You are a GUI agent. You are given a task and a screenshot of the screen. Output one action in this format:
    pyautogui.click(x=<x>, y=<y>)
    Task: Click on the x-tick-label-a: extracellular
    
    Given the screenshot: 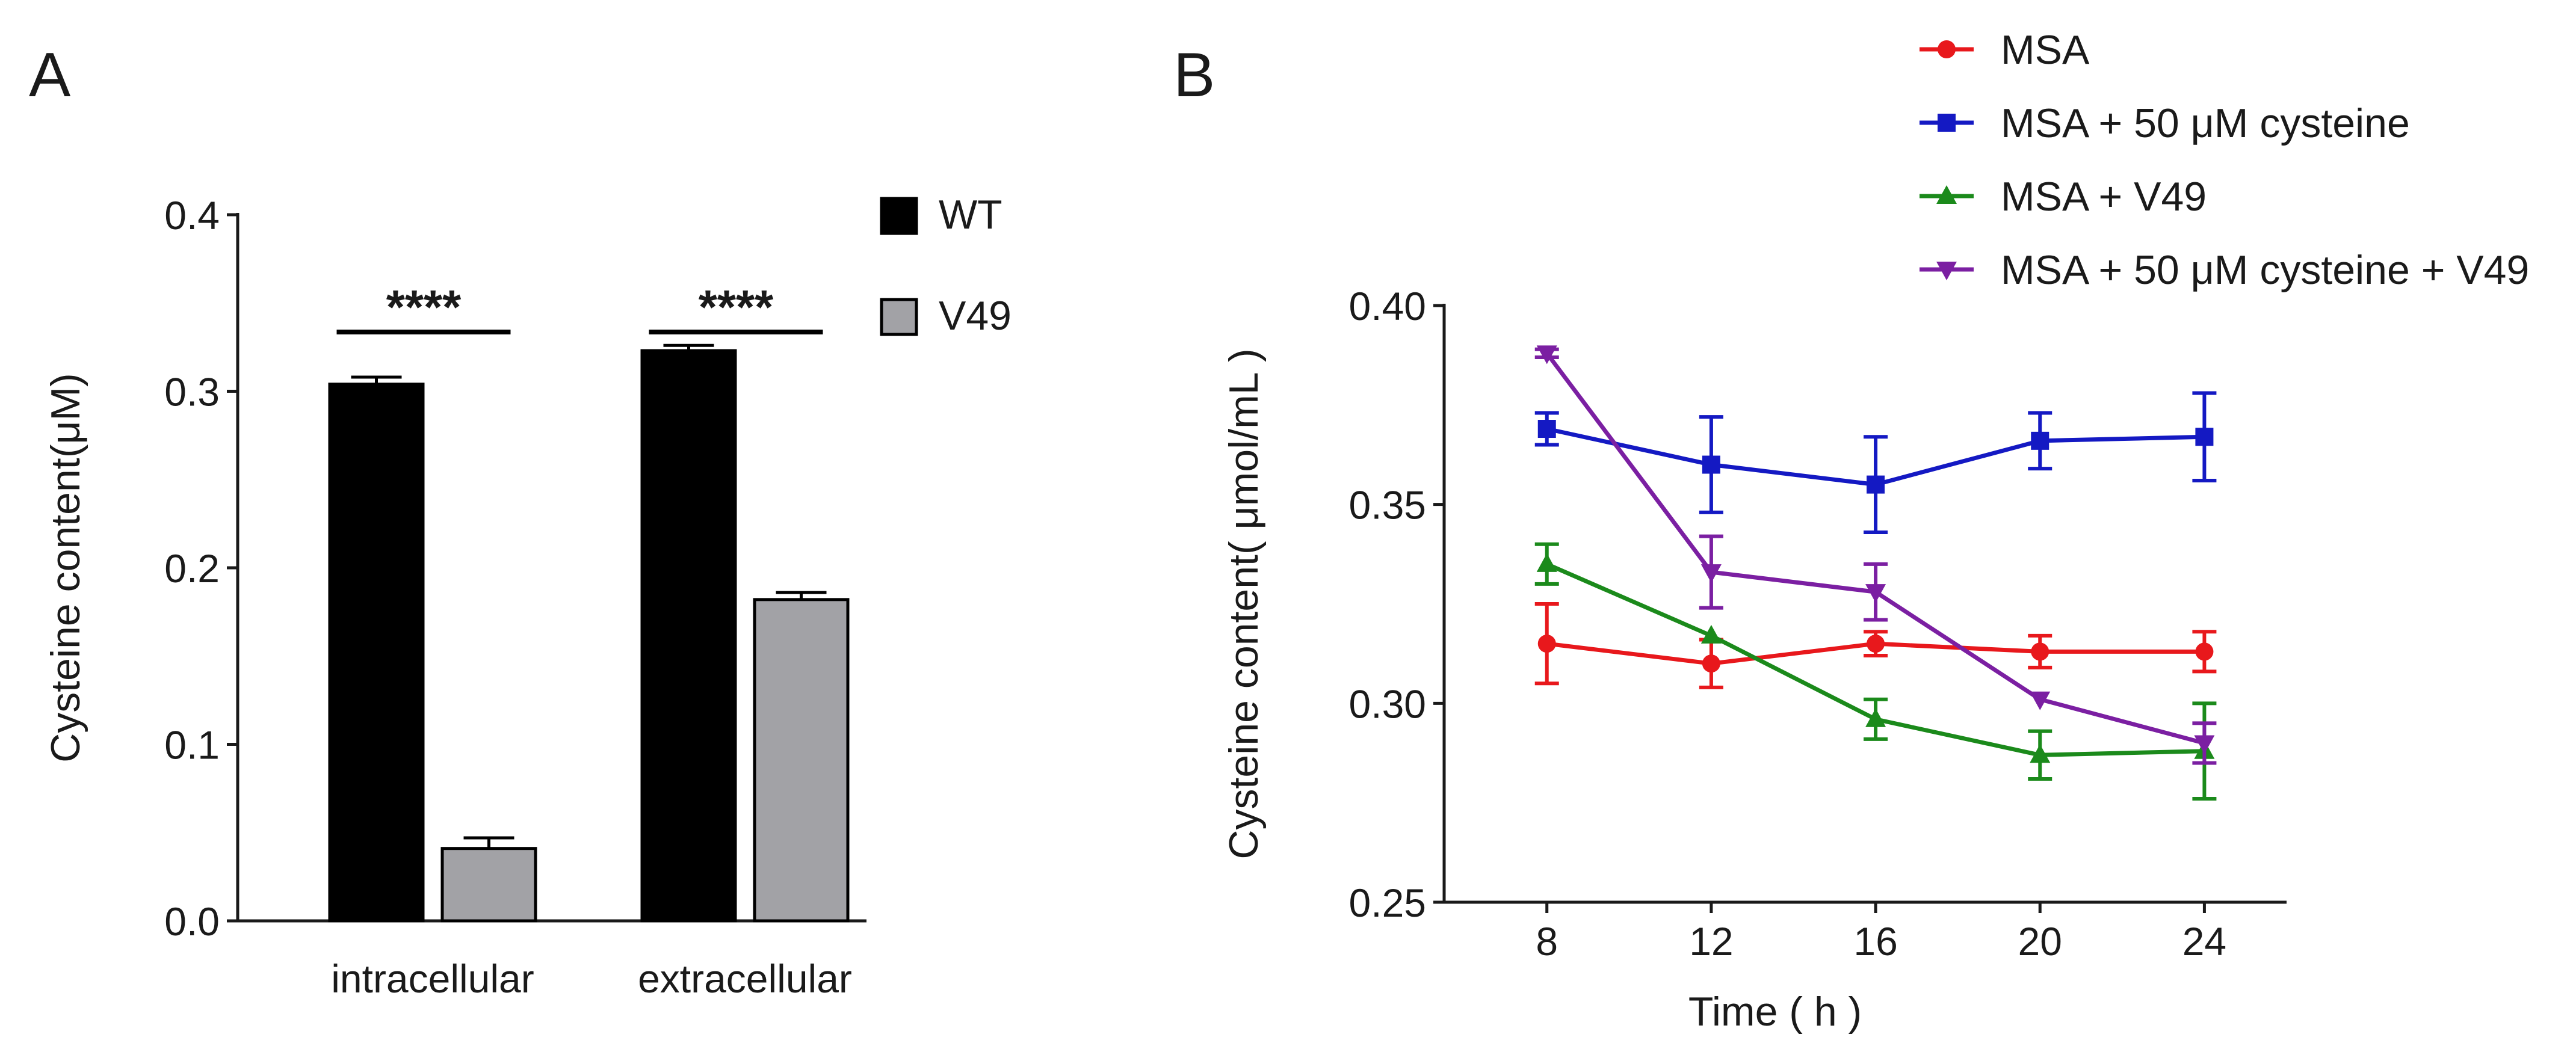 What is the action you would take?
    pyautogui.click(x=745, y=978)
    